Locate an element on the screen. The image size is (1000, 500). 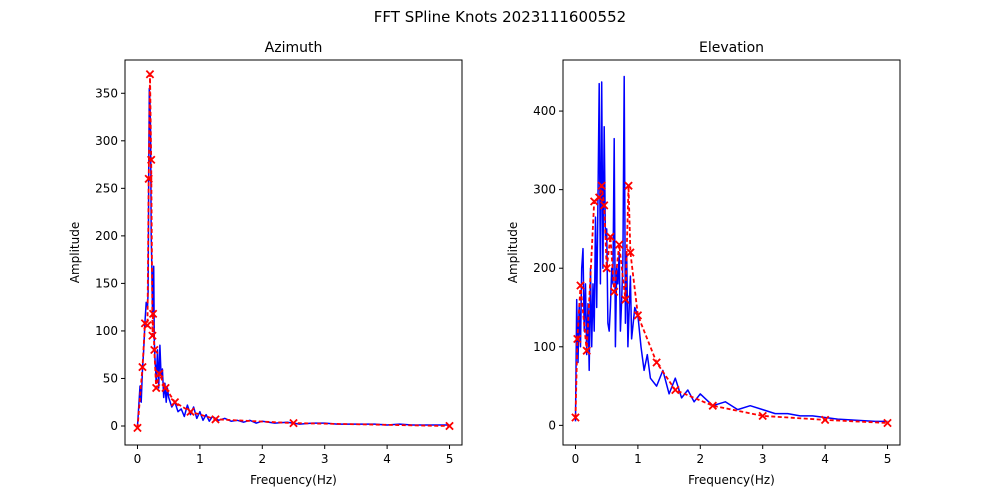
panel-1-y-tick-label: 350 is located at coordinates (106, 93).